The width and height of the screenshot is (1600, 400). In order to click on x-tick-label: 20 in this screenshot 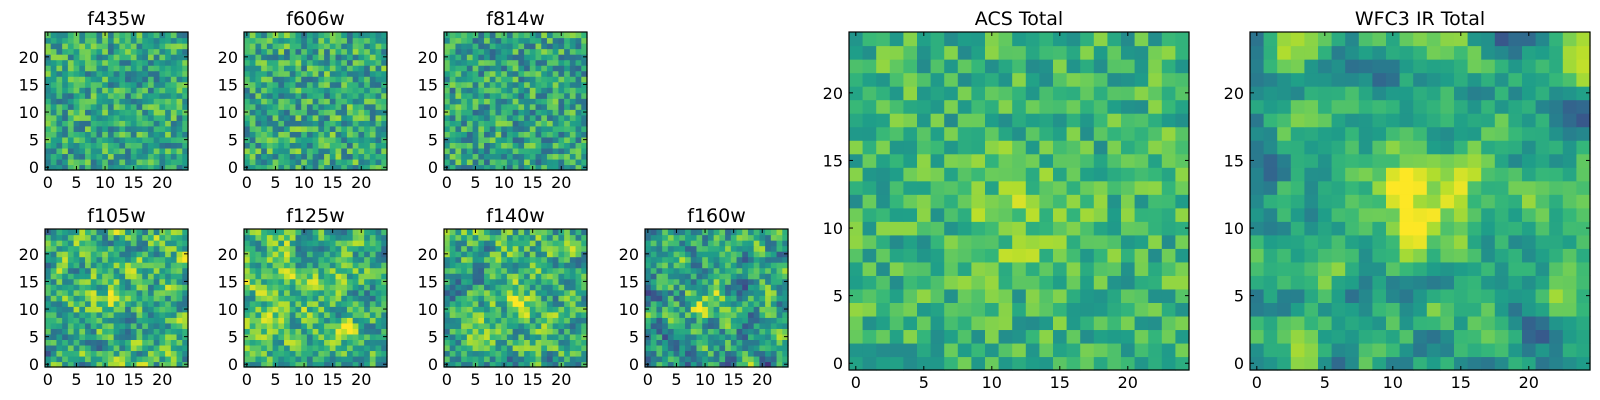, I will do `click(561, 182)`.